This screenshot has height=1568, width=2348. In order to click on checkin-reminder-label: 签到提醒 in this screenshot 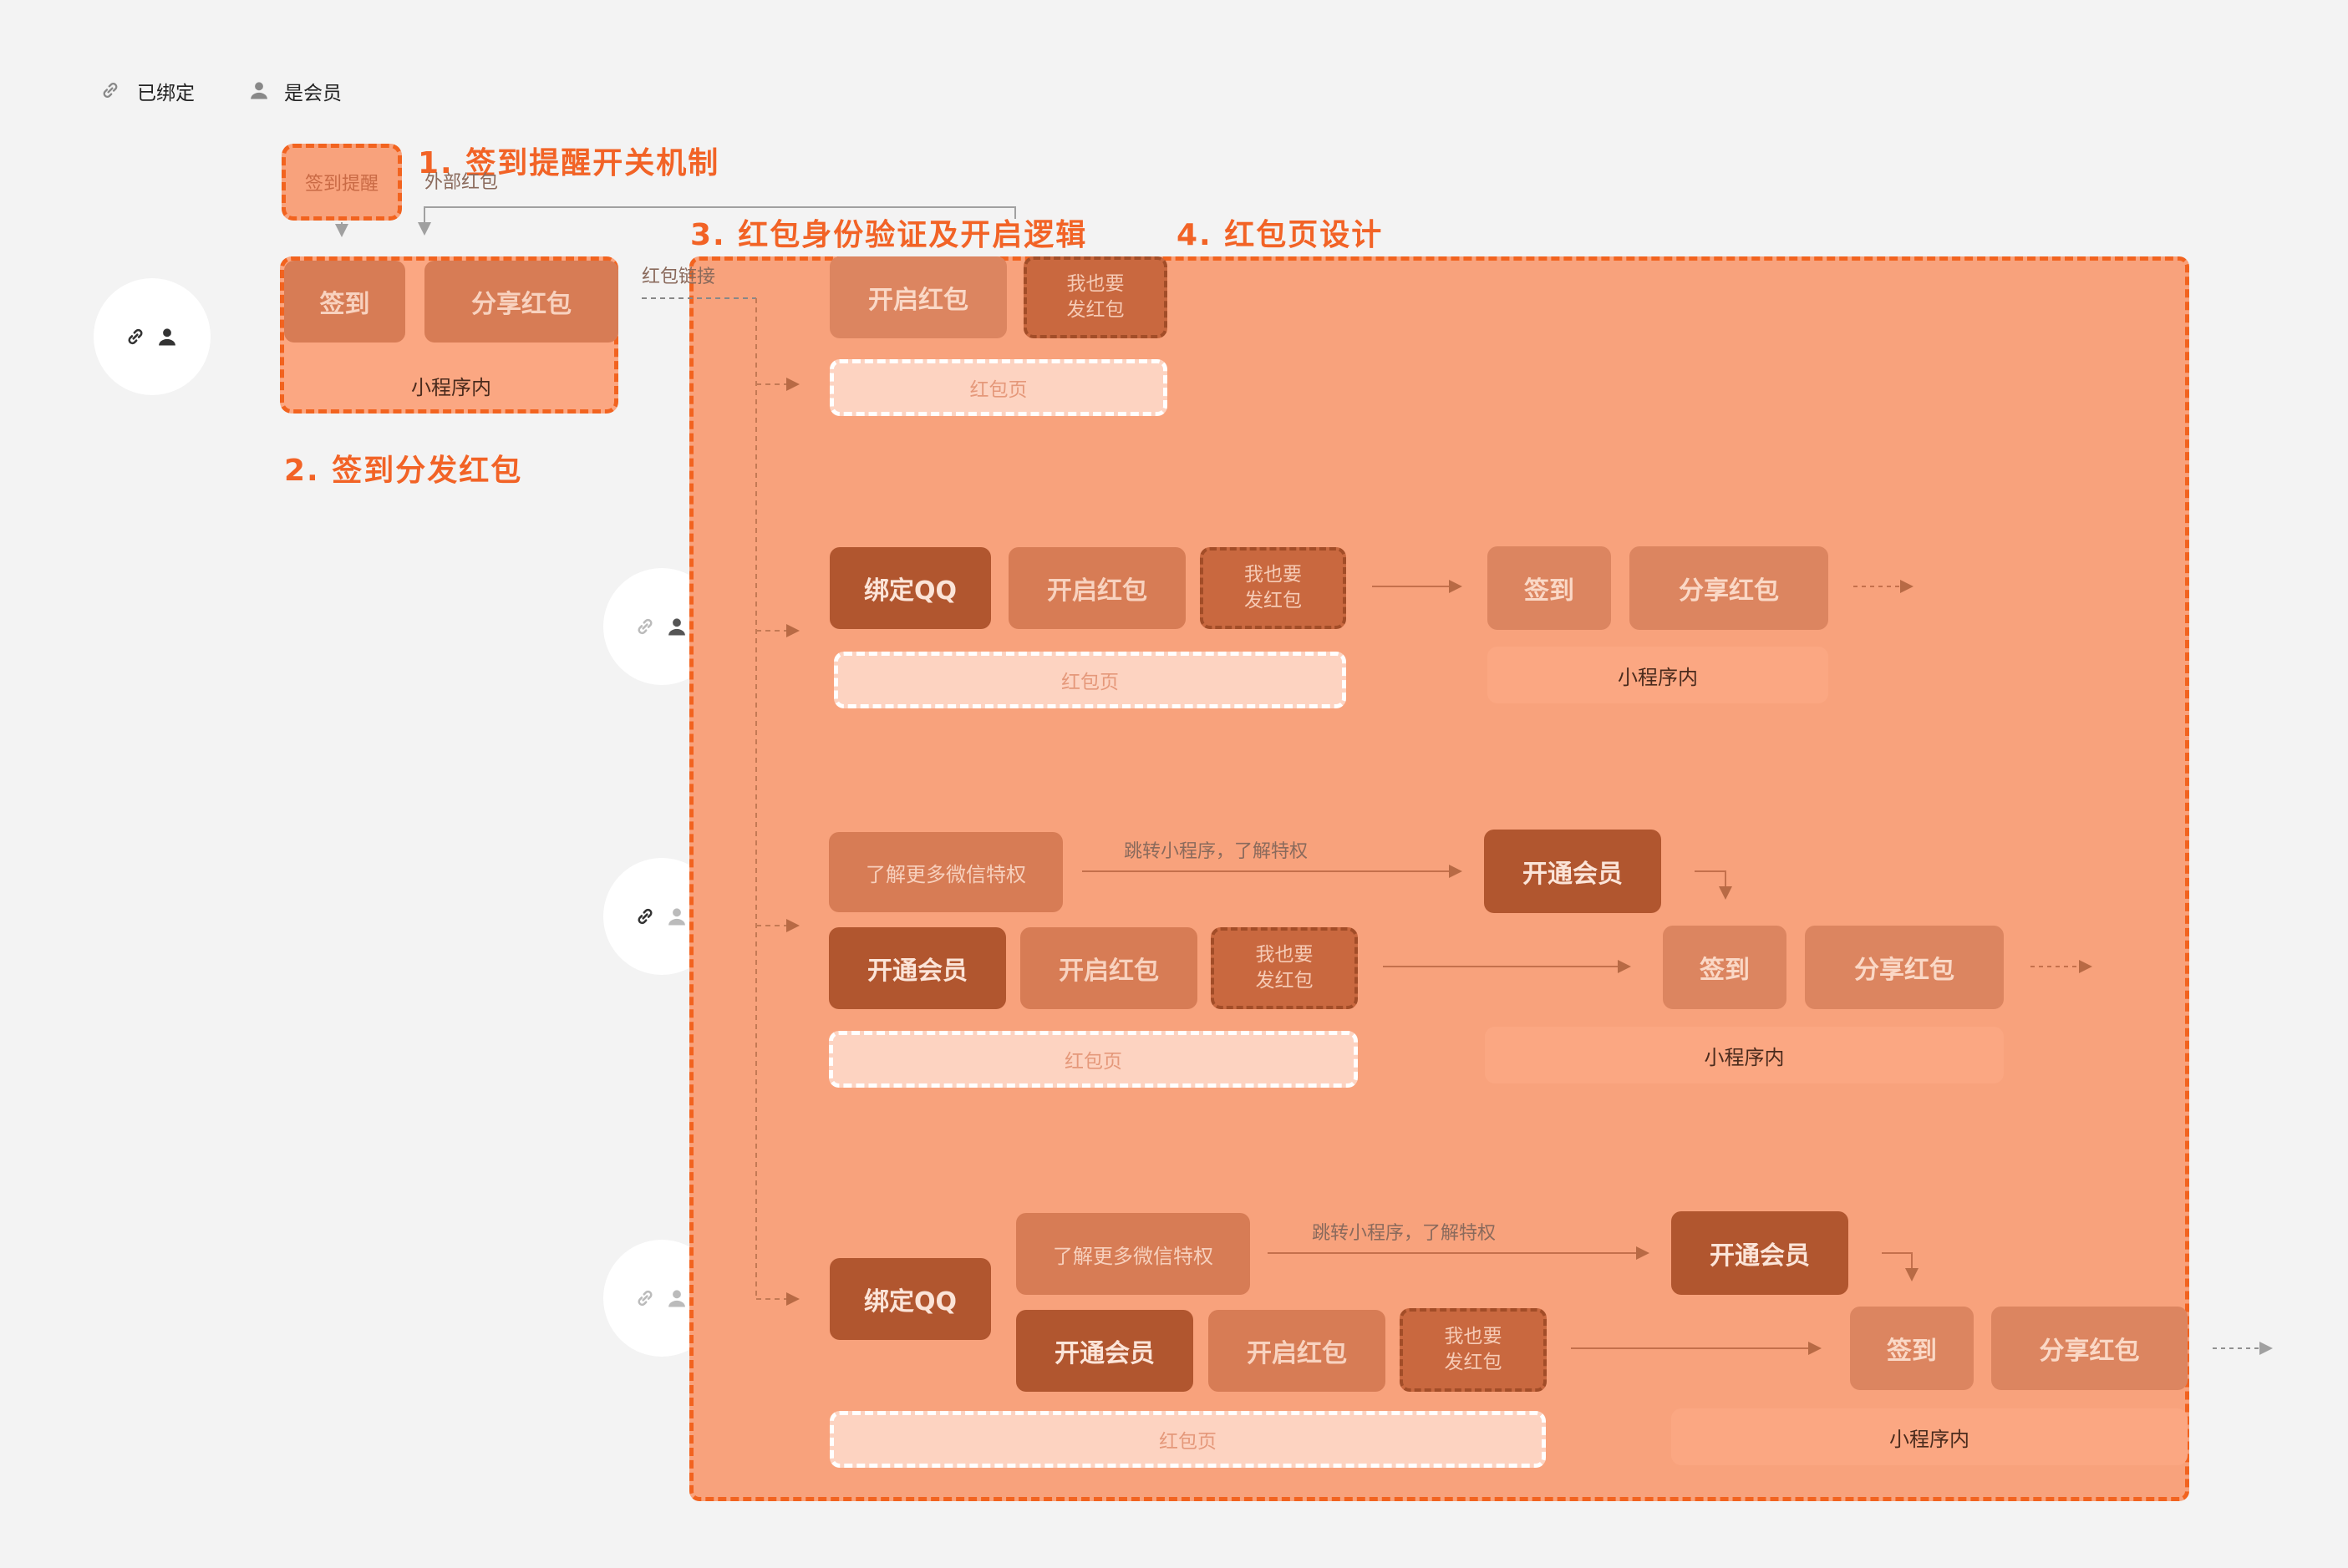, I will do `click(341, 185)`.